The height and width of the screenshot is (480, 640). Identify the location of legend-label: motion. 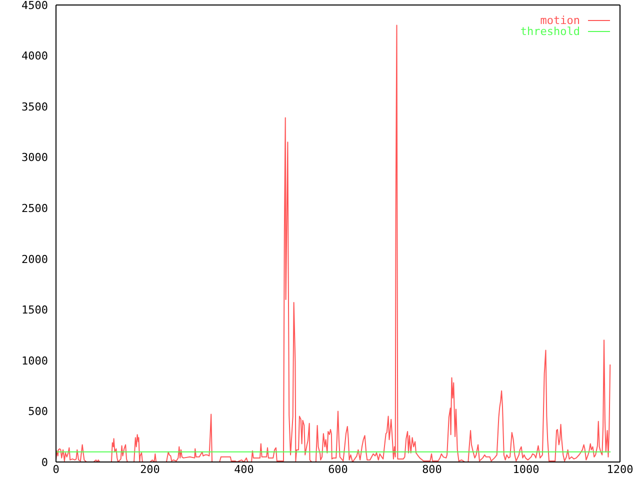
(560, 20).